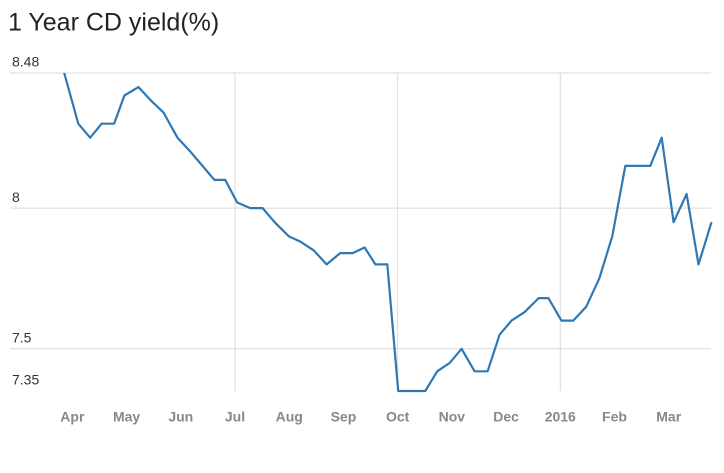  What do you see at coordinates (344, 417) in the screenshot?
I see `x-tick-label: Sep` at bounding box center [344, 417].